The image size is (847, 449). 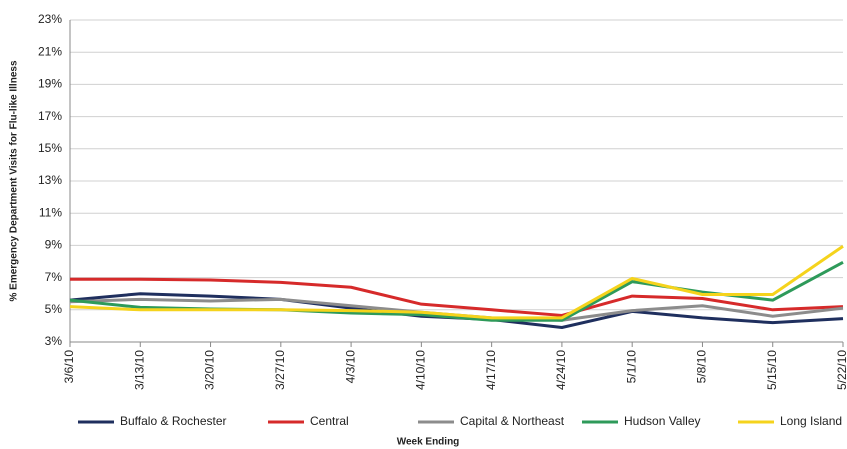 I want to click on y-tick-label: 7%, so click(x=54, y=277).